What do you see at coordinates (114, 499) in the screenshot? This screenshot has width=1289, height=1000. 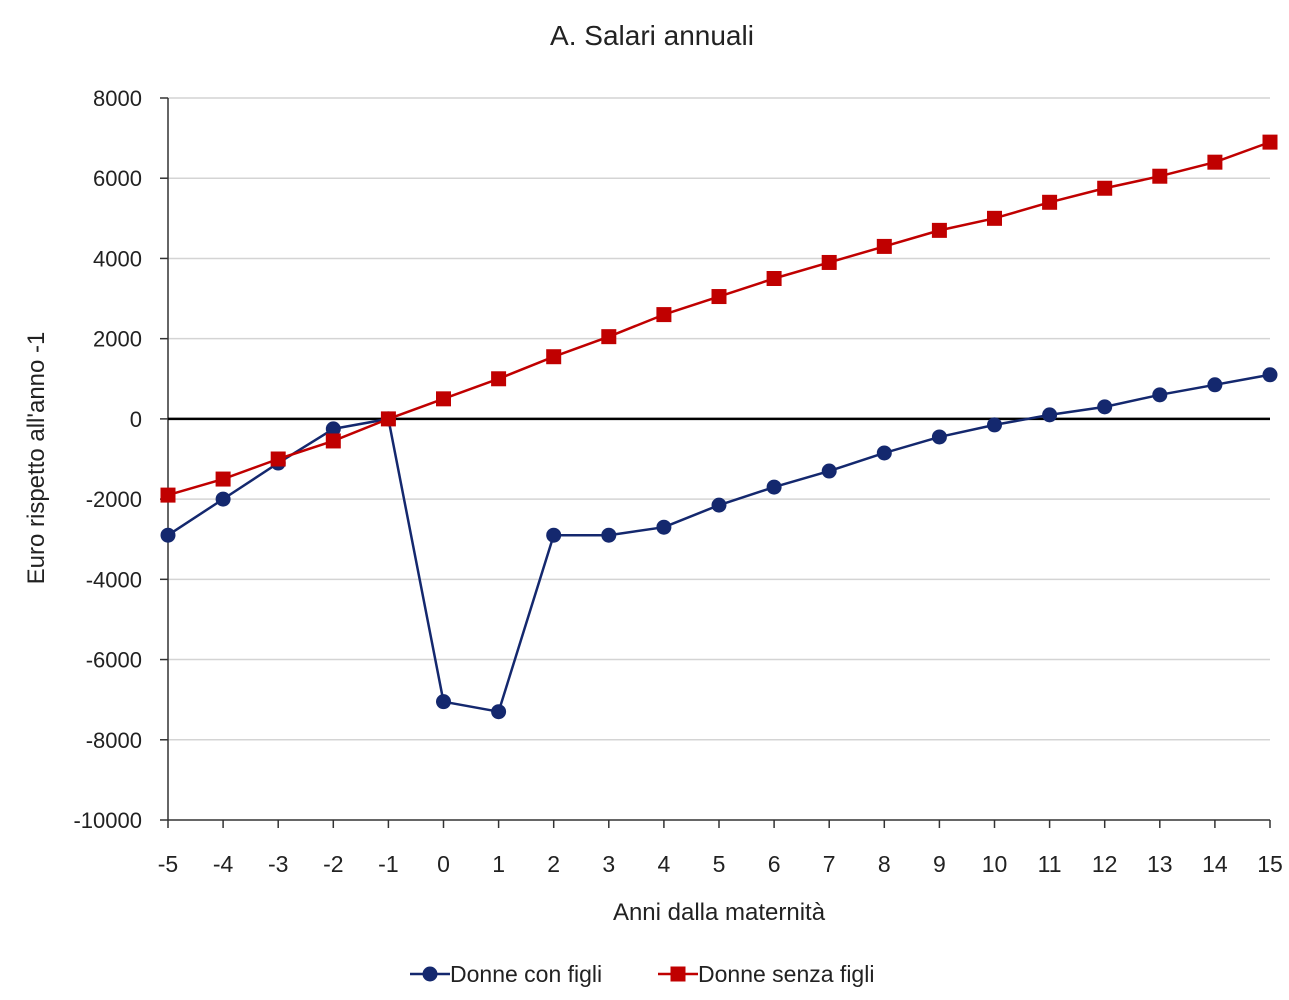 I see `y-tick-label: -2000` at bounding box center [114, 499].